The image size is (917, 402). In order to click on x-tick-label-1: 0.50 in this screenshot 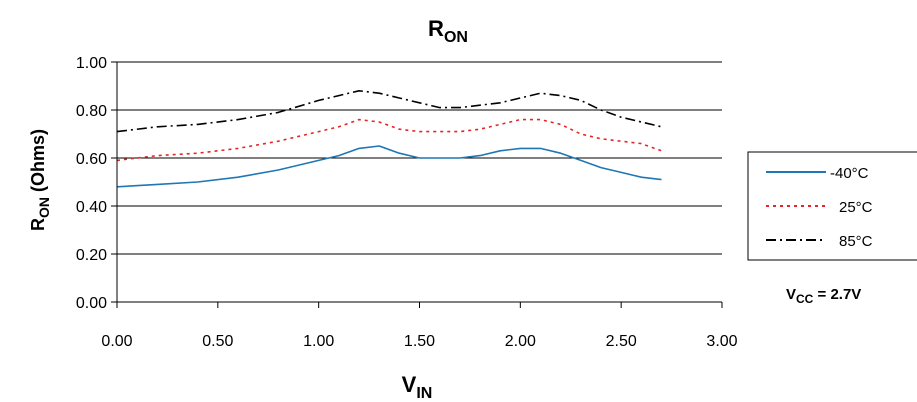, I will do `click(217, 341)`.